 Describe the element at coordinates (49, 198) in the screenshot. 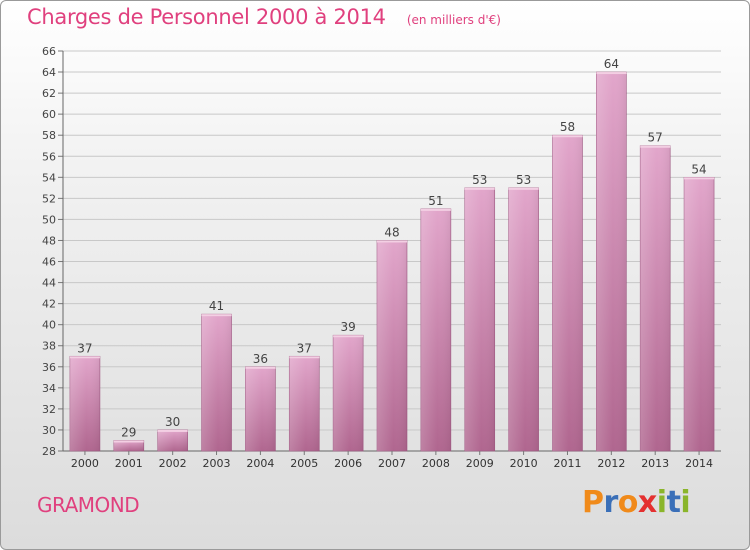

I see `y-tick-label: 52` at that location.